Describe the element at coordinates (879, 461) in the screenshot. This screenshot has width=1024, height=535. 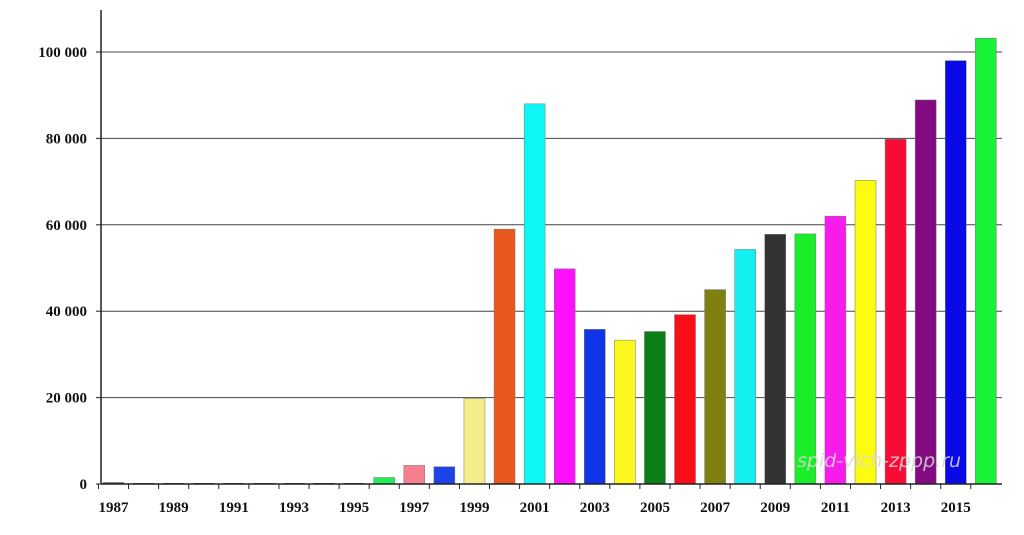
I see `watermark-text: spid-vich-zppp.ru` at that location.